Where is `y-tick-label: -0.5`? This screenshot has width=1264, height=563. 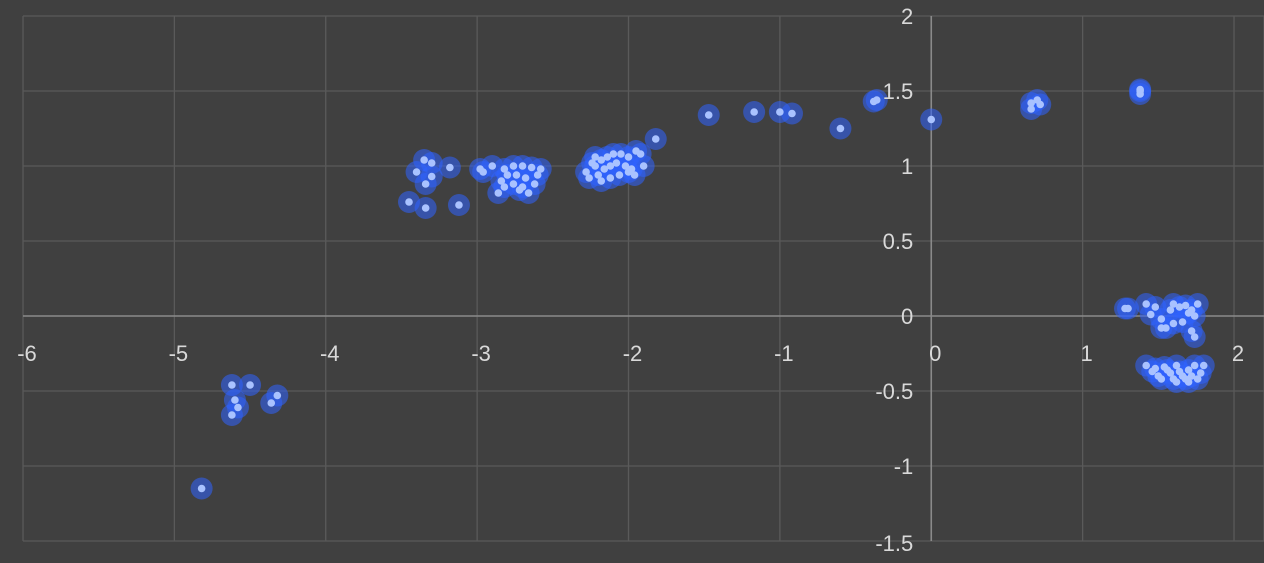
y-tick-label: -0.5 is located at coordinates (894, 391).